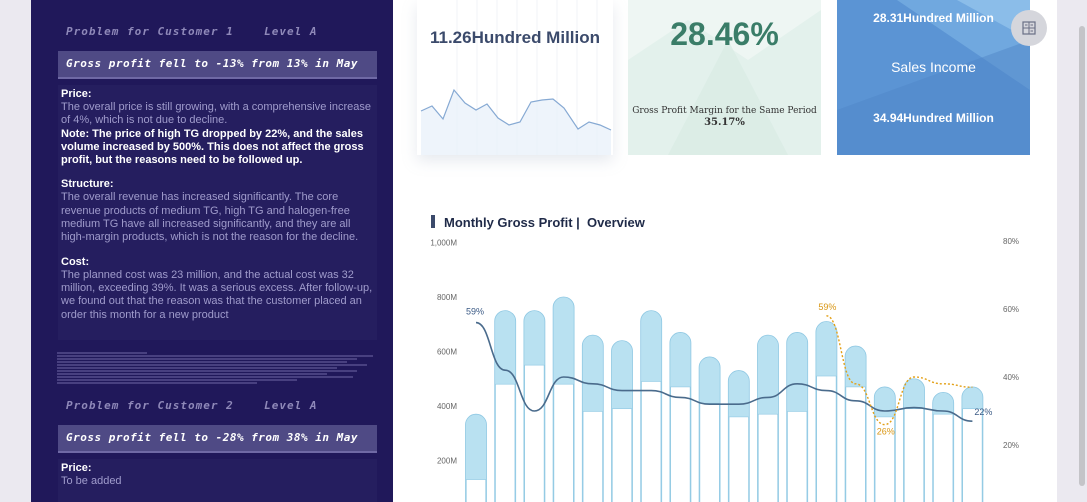  What do you see at coordinates (215, 368) in the screenshot?
I see `decorative-lines` at bounding box center [215, 368].